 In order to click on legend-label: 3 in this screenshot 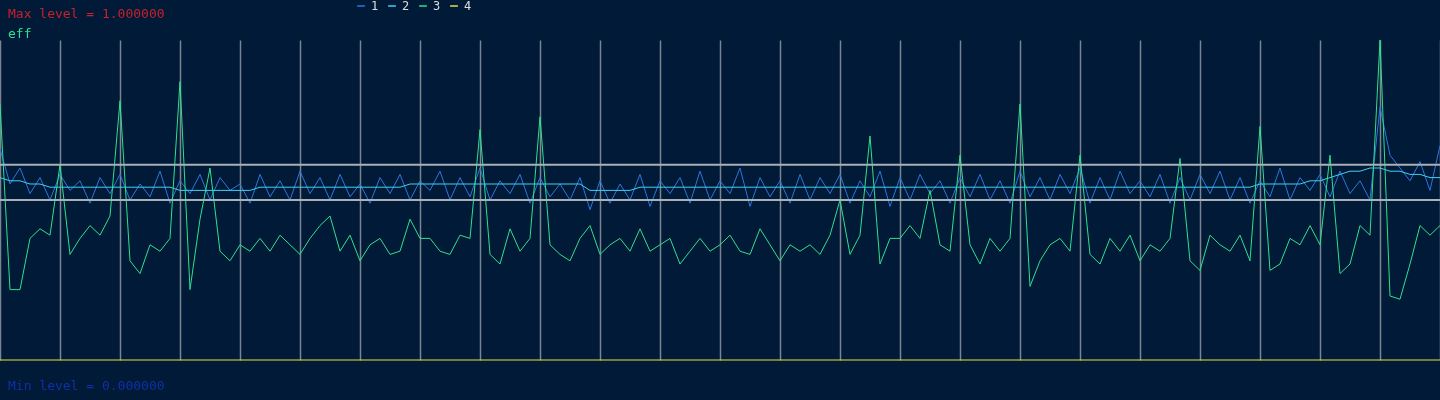, I will do `click(437, 6)`.